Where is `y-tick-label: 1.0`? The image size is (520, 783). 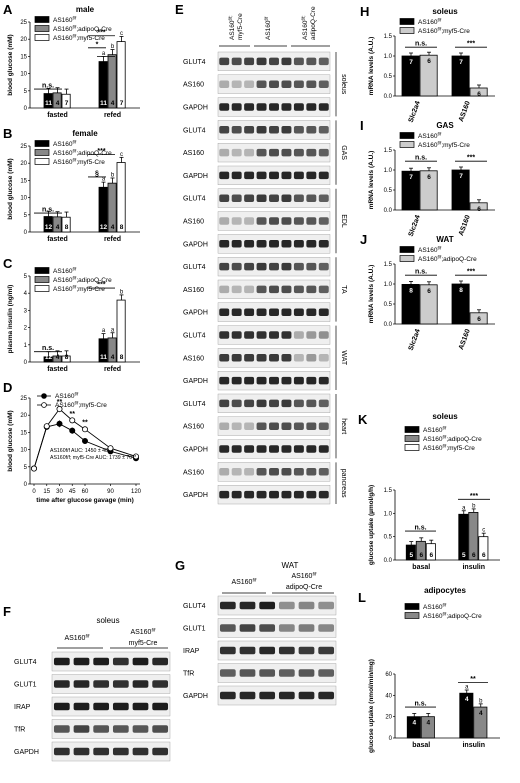
y-tick-label: 1.0 is located at coordinates (388, 171).